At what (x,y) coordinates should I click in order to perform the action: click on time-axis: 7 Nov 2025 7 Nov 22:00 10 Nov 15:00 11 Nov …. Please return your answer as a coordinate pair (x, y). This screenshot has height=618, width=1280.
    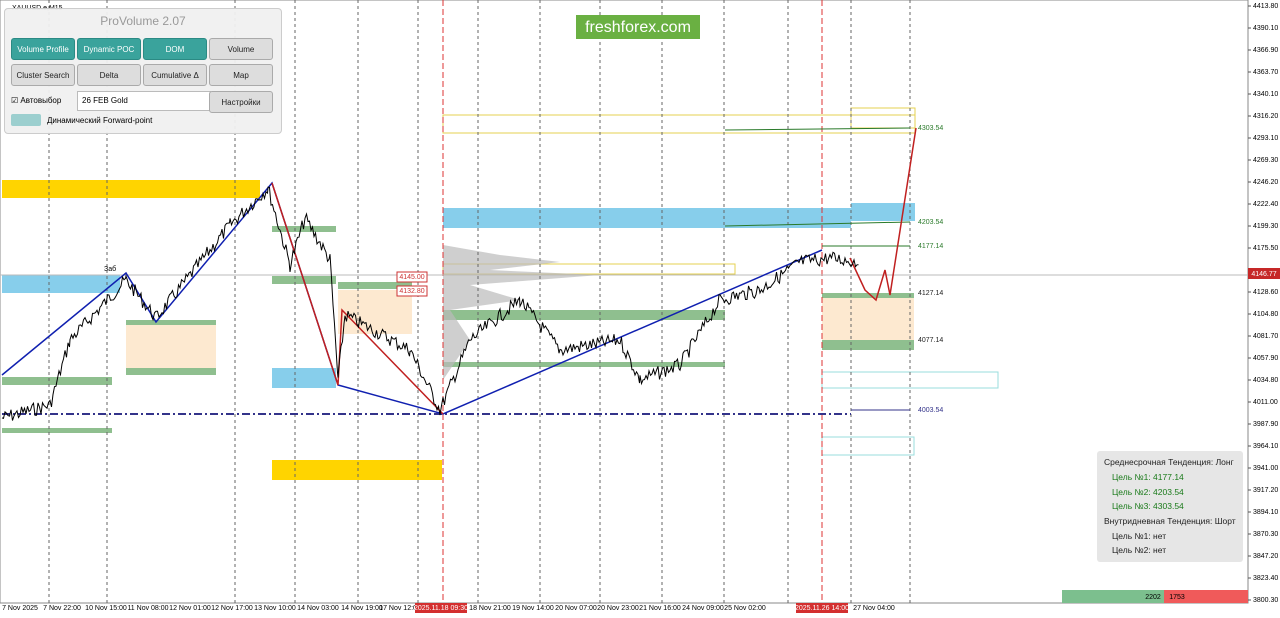
    Looking at the image, I should click on (448, 608).